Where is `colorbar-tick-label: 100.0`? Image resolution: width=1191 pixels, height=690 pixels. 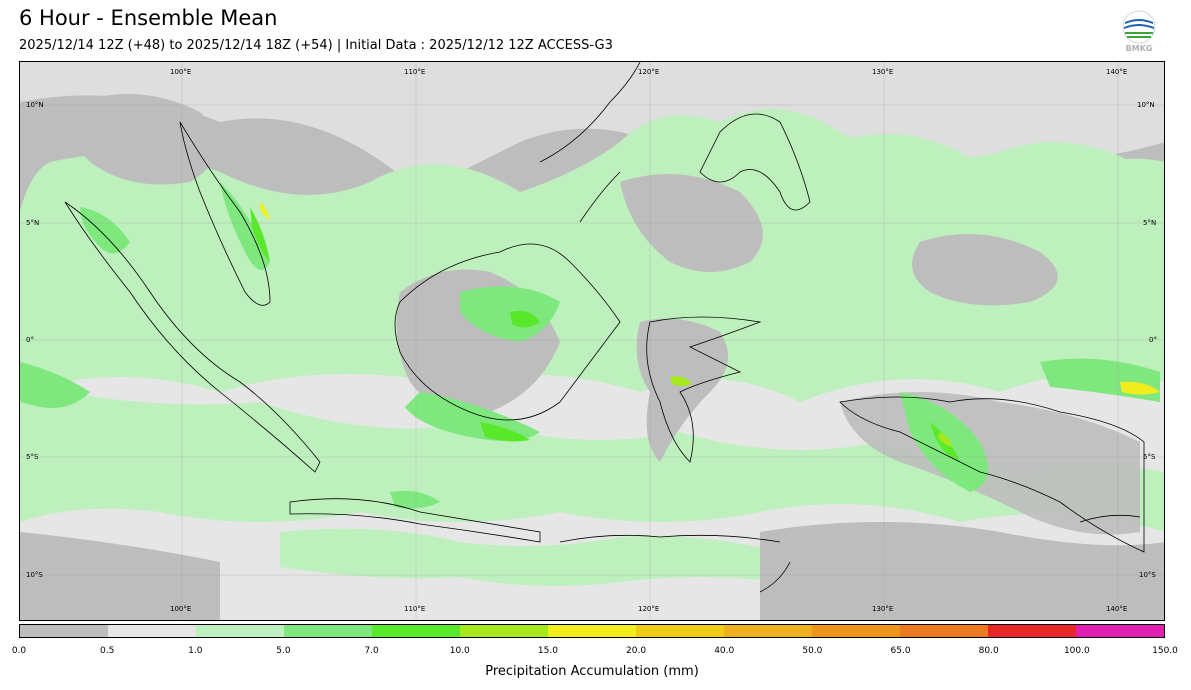 colorbar-tick-label: 100.0 is located at coordinates (1076, 651).